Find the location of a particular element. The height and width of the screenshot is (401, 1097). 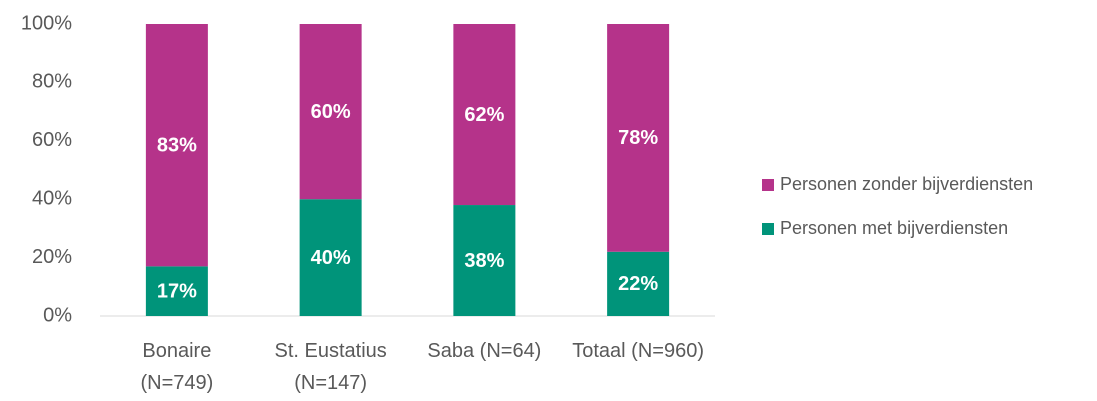

x-tick-label: Bonaire (N=749) is located at coordinates (176, 367).